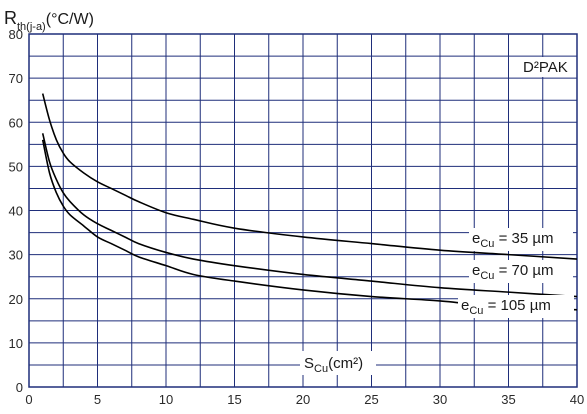  Describe the element at coordinates (31, 27) in the screenshot. I see `y-axis-label-sub: th(j-a)` at that location.